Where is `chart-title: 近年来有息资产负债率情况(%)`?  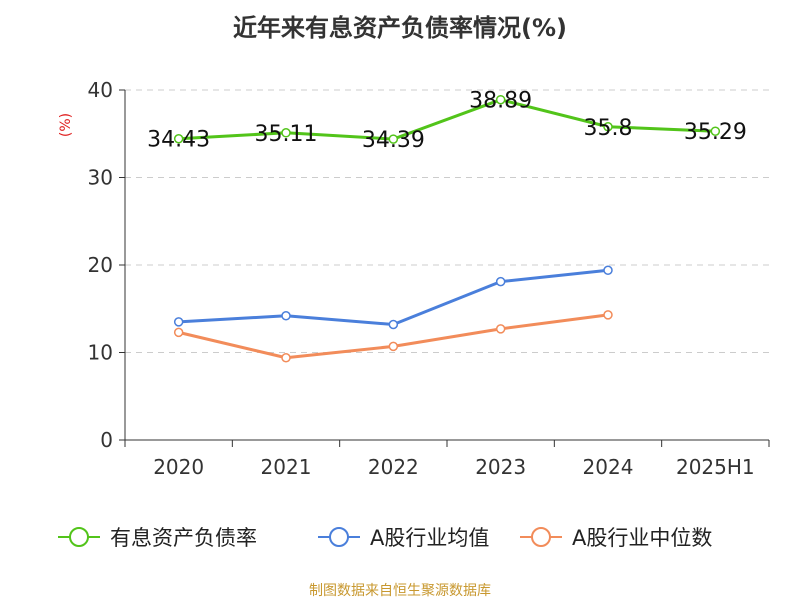
chart-title: 近年来有息资产负债率情况(%) is located at coordinates (400, 28).